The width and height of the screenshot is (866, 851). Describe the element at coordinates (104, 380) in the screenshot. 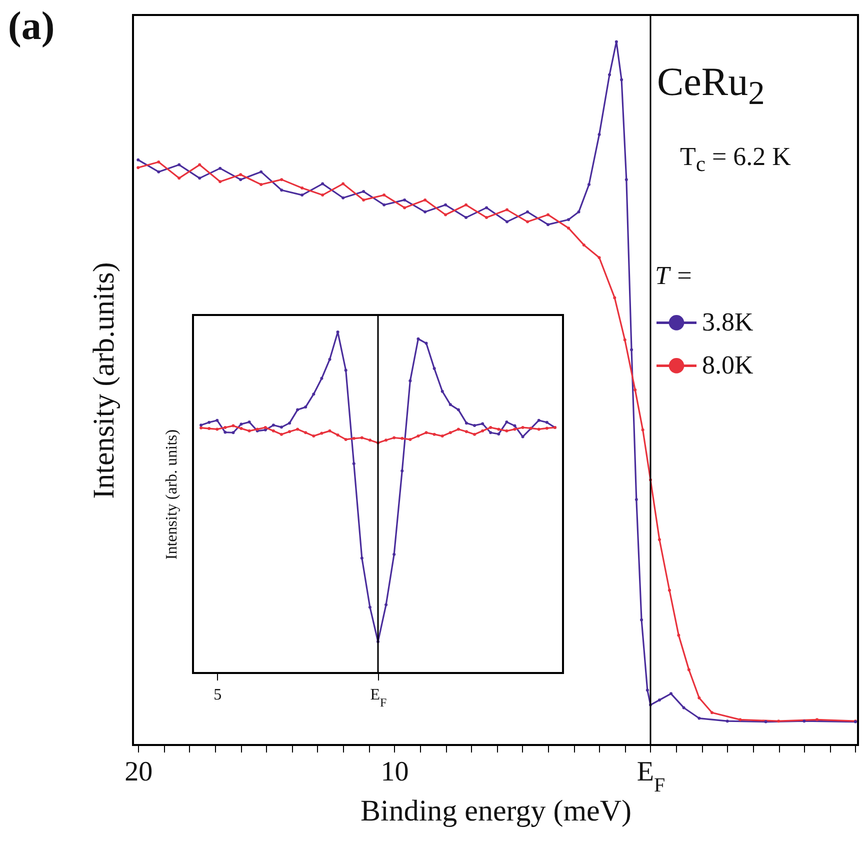

I see `y-axis-title: Intensity (arb.units)` at that location.